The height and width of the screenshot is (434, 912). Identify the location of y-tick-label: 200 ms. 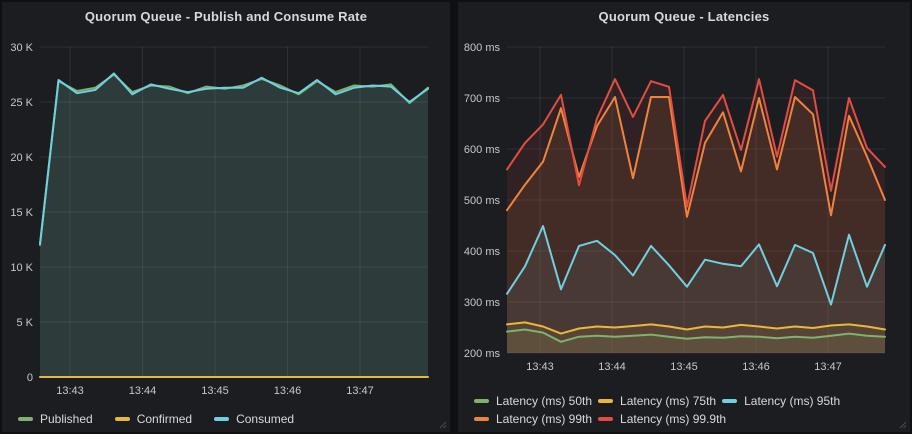
(482, 354).